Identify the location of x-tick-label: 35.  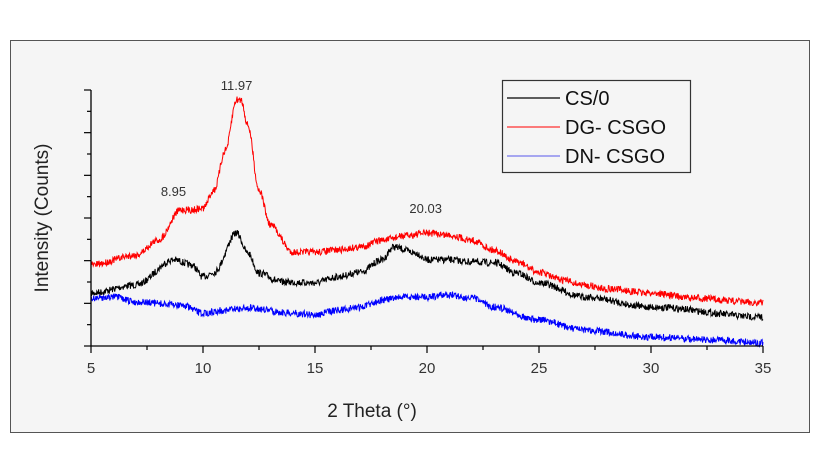
(763, 368).